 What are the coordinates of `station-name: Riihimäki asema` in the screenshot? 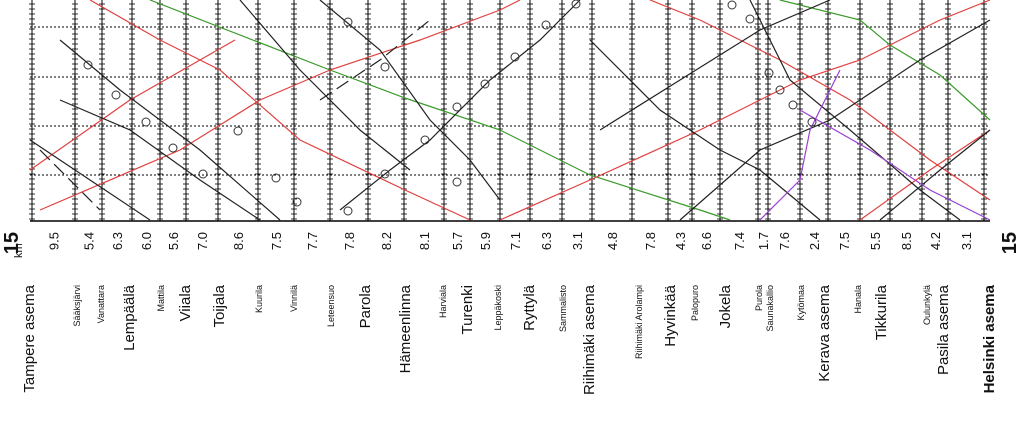 It's located at (589, 339).